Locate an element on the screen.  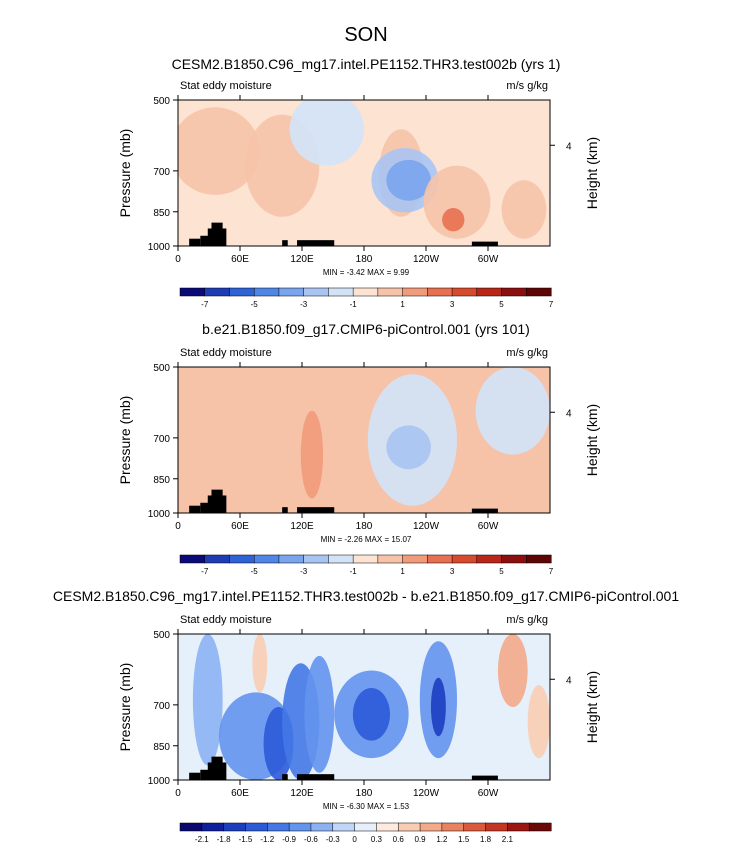
colorbar-label: -5 is located at coordinates (255, 571).